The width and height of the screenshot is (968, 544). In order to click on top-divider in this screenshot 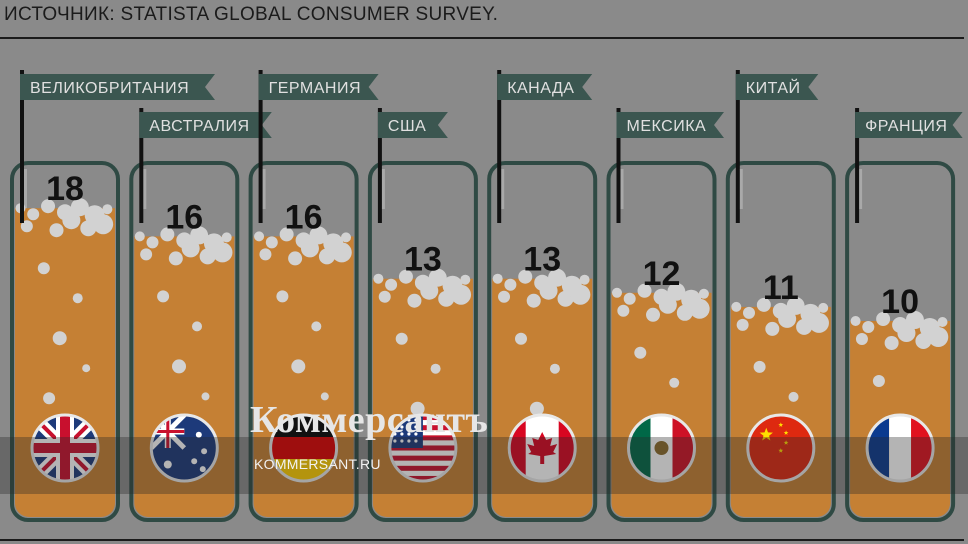, I will do `click(482, 38)`.